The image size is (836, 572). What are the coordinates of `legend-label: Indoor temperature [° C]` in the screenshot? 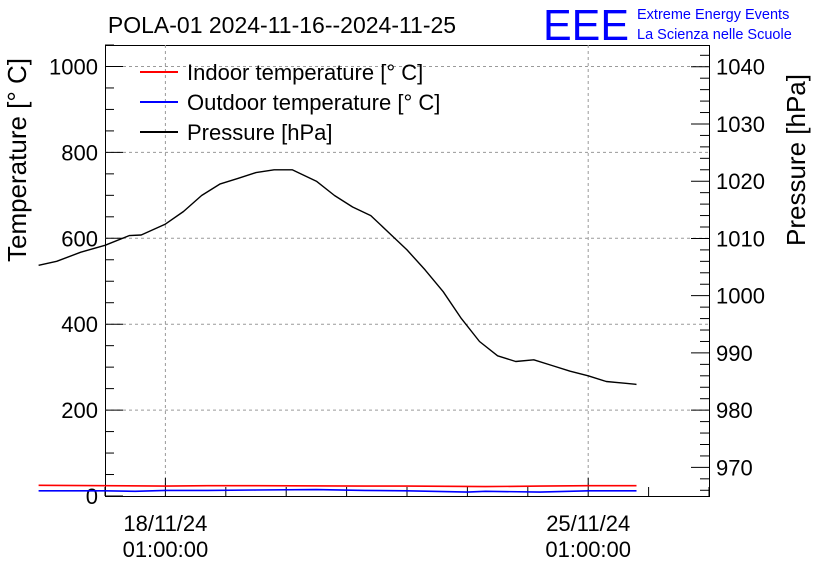 It's located at (305, 72).